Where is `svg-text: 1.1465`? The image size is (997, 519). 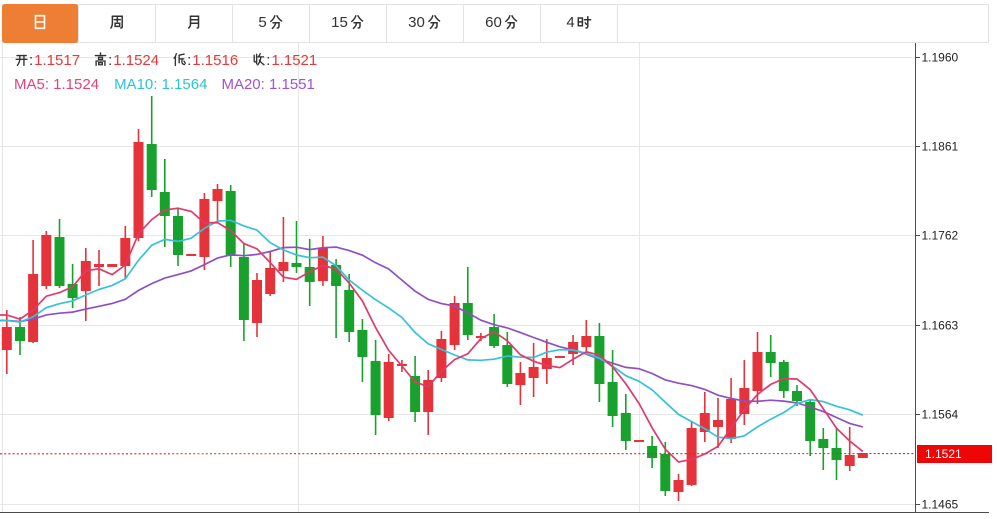
svg-text: 1.1465 is located at coordinates (940, 505).